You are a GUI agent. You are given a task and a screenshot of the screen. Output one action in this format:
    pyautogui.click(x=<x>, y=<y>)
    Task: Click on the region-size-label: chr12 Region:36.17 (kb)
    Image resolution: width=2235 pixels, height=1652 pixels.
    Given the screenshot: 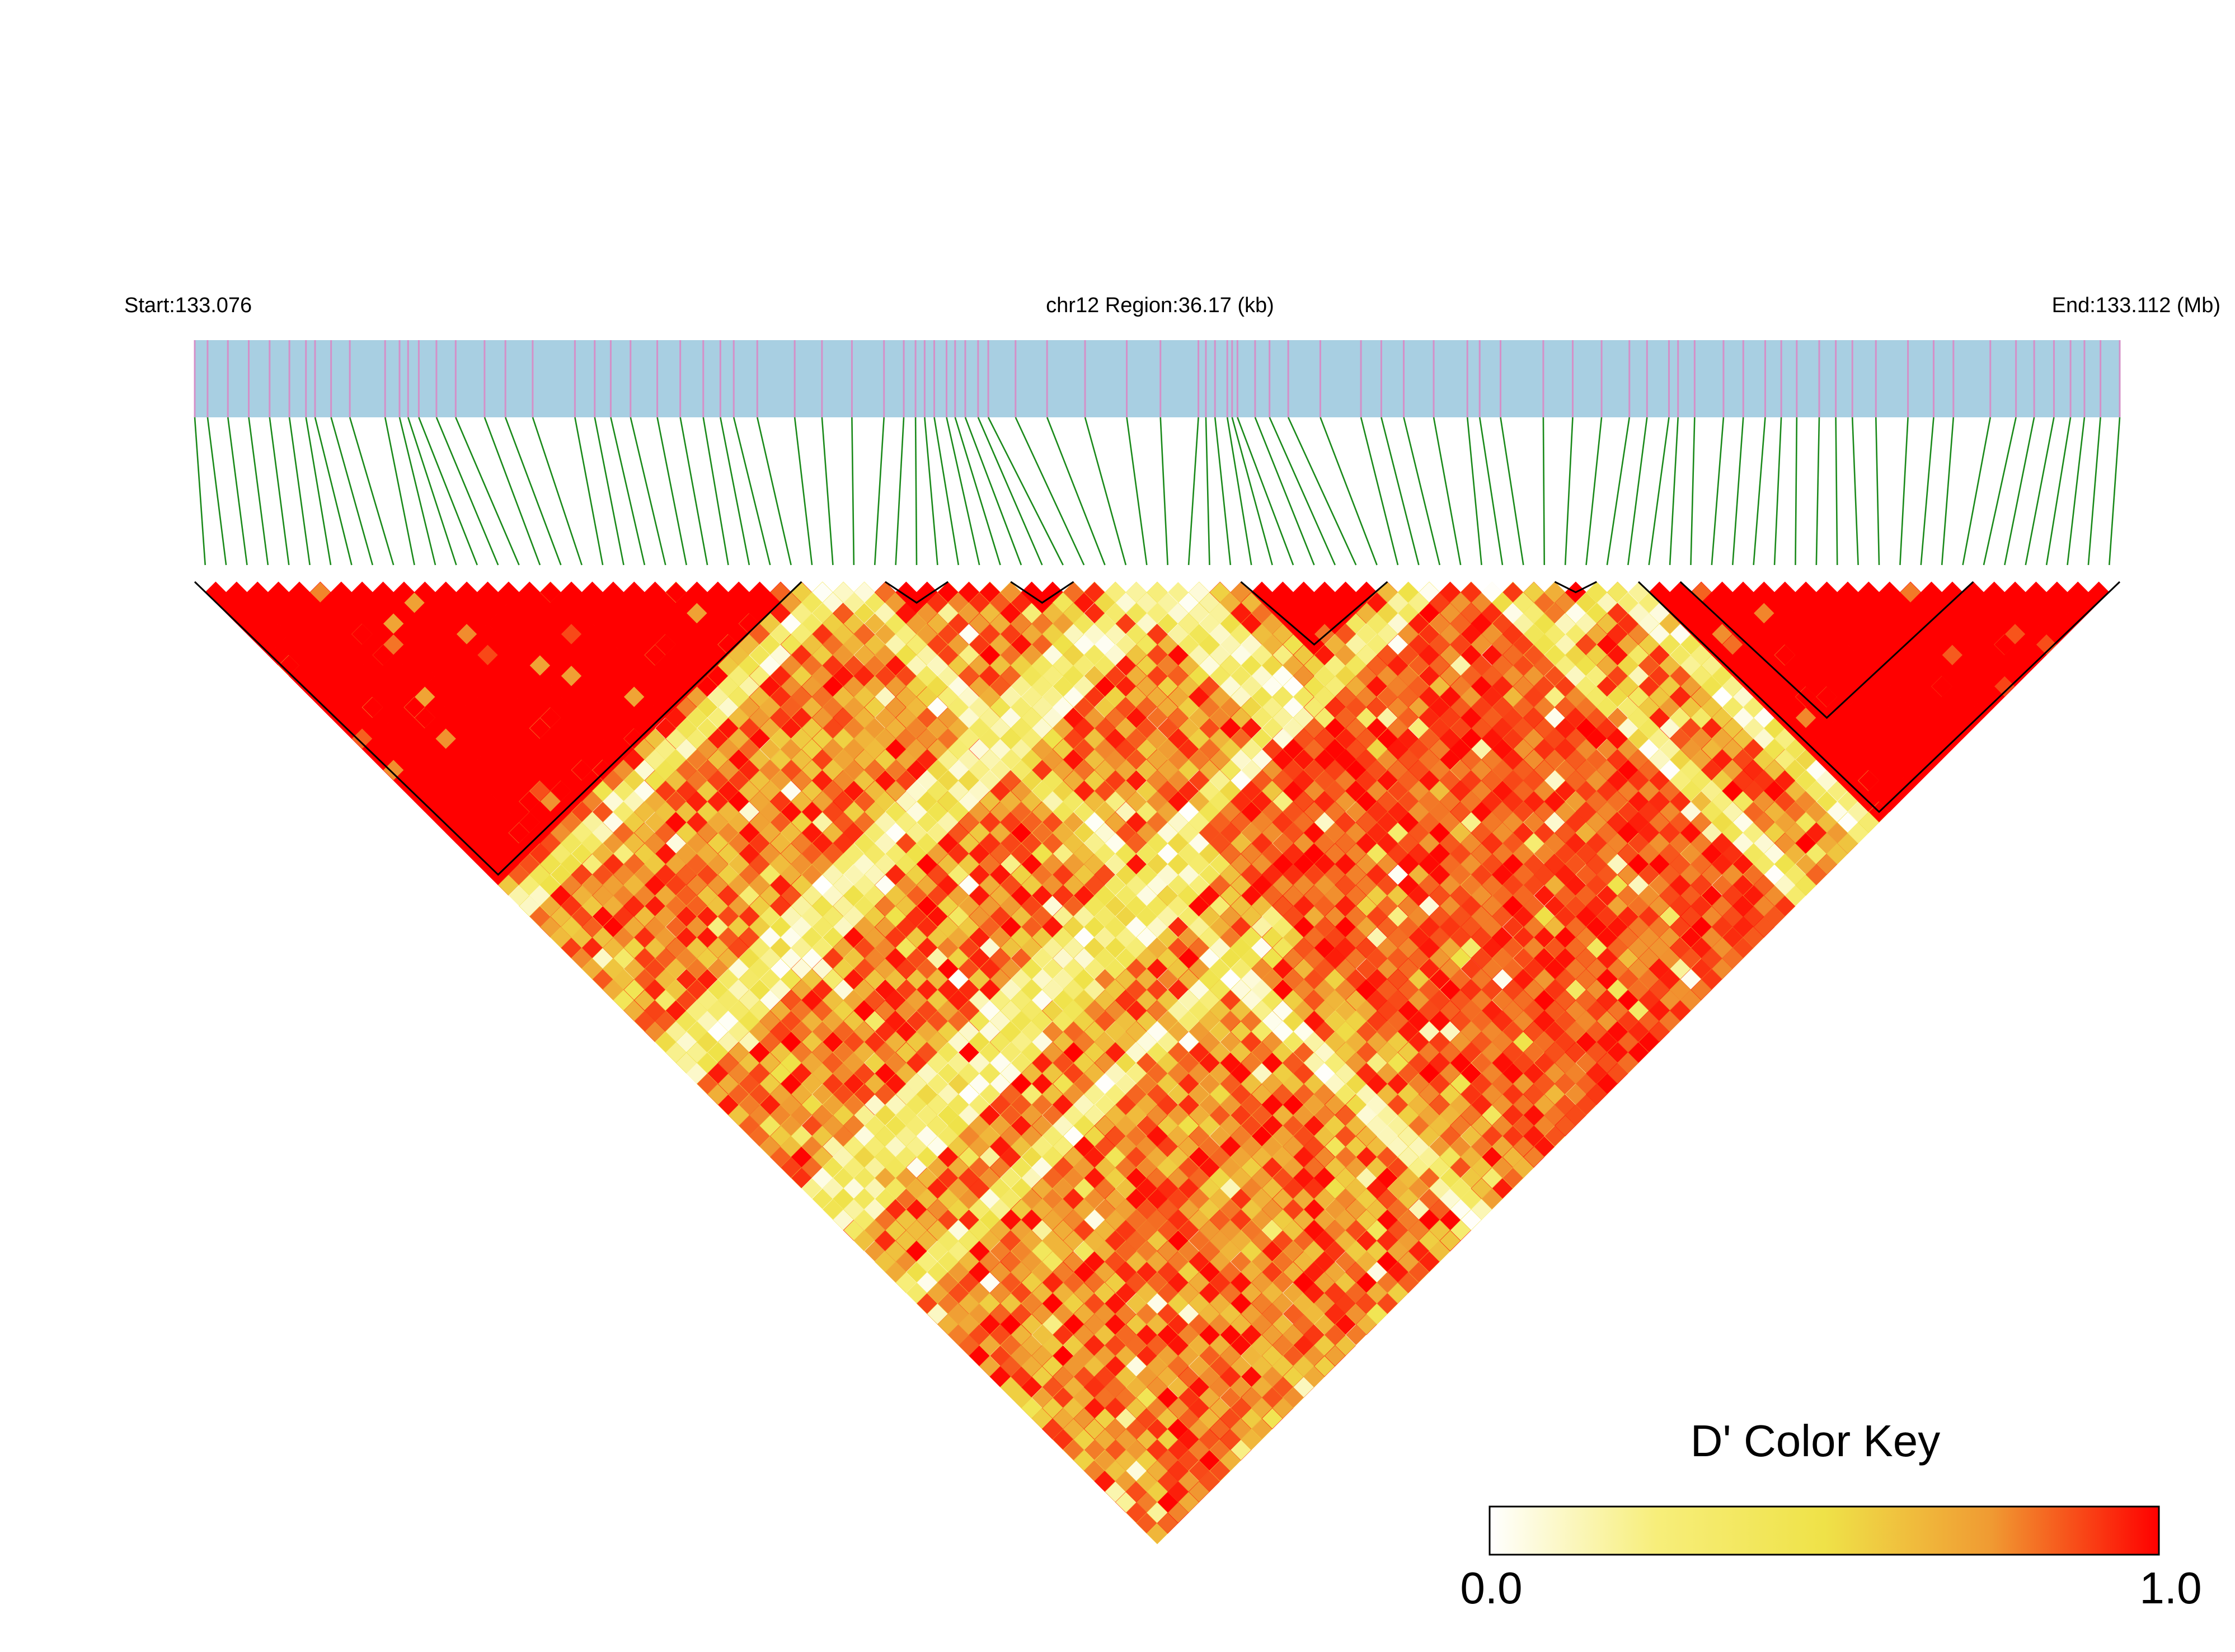 What is the action you would take?
    pyautogui.click(x=1160, y=306)
    